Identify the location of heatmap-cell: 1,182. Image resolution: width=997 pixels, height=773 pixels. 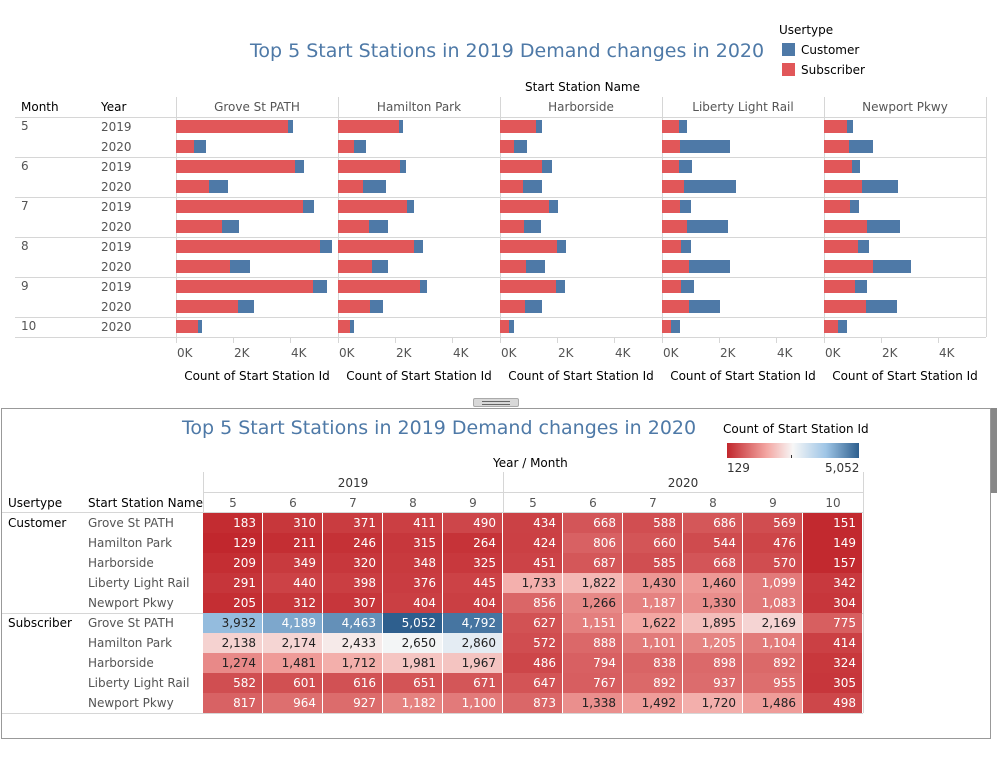
(412, 703).